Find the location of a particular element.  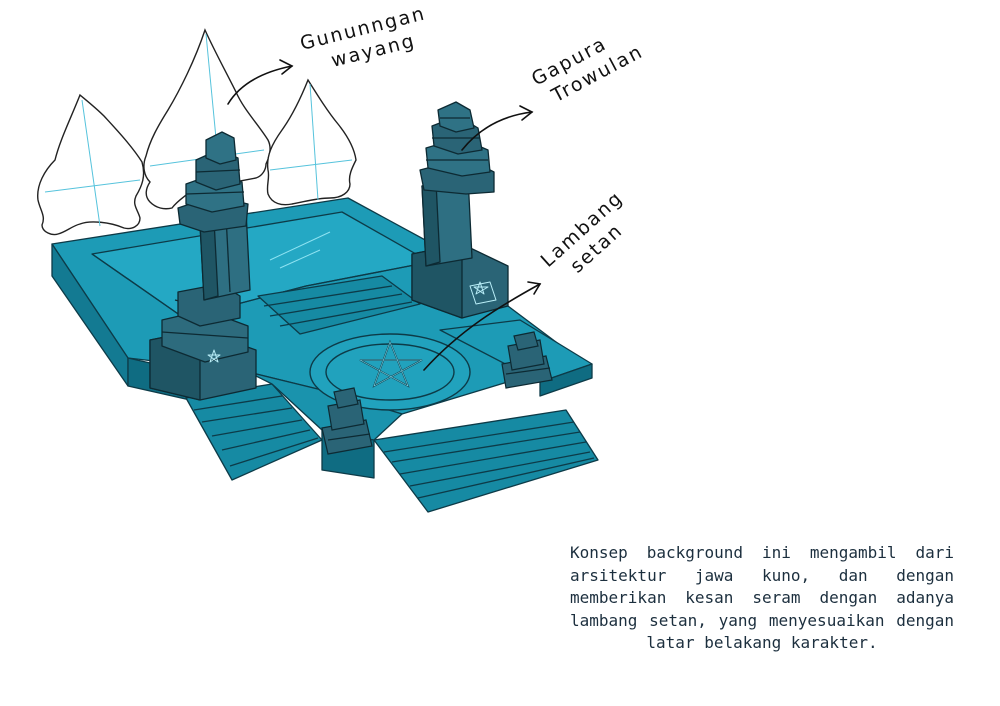

small-statue-right is located at coordinates (527, 360).